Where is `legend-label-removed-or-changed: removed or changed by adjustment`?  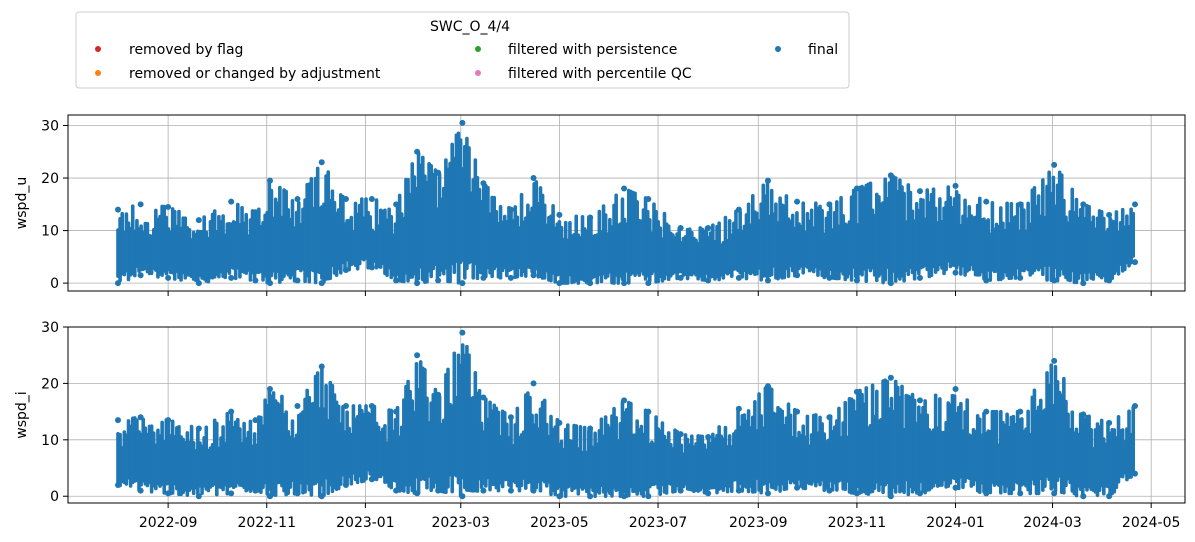 legend-label-removed-or-changed: removed or changed by adjustment is located at coordinates (255, 74).